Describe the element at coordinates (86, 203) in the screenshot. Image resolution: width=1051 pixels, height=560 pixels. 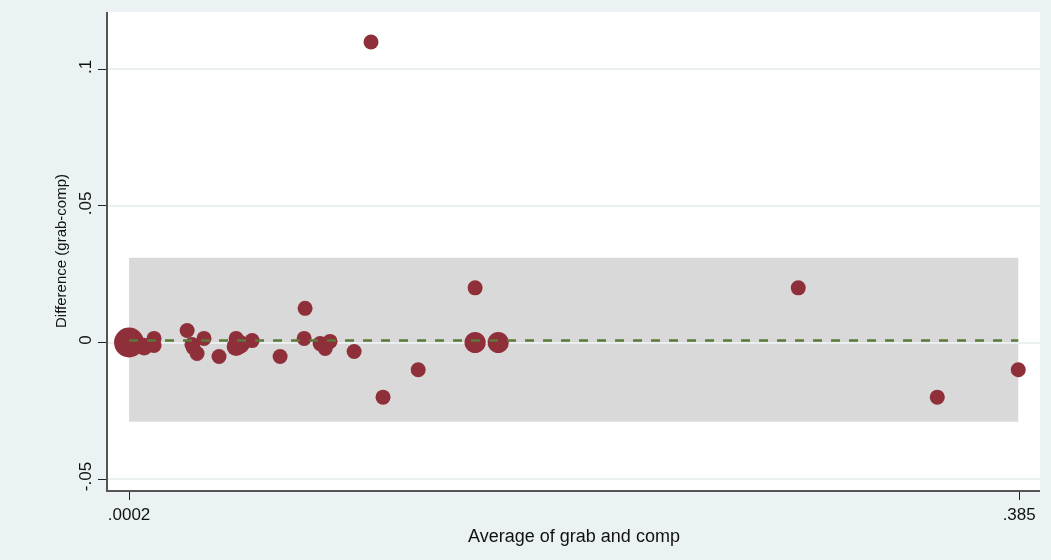
I see `y-tick-label: .05` at that location.